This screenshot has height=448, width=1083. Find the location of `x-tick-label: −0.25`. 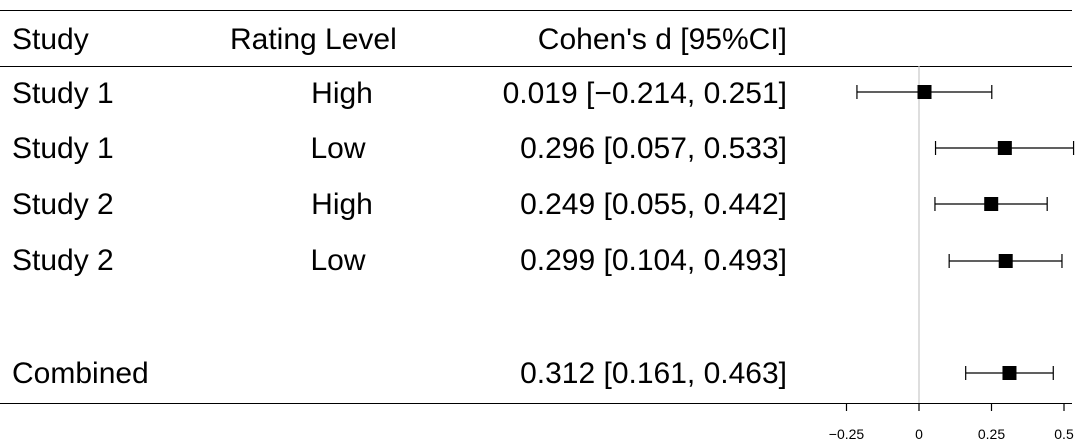

x-tick-label: −0.25 is located at coordinates (847, 434).